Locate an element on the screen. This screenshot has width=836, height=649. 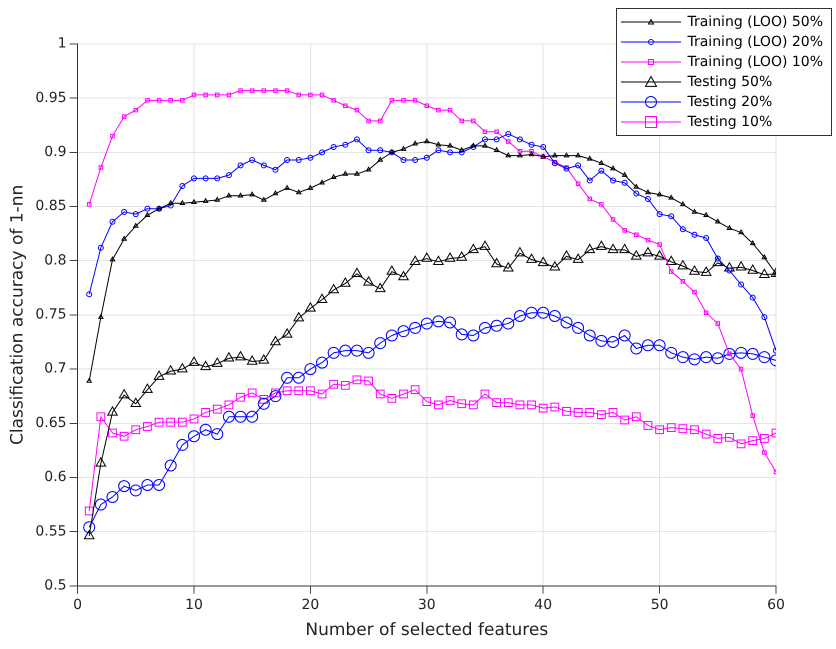
y-tick-label: 1 is located at coordinates (62, 44).